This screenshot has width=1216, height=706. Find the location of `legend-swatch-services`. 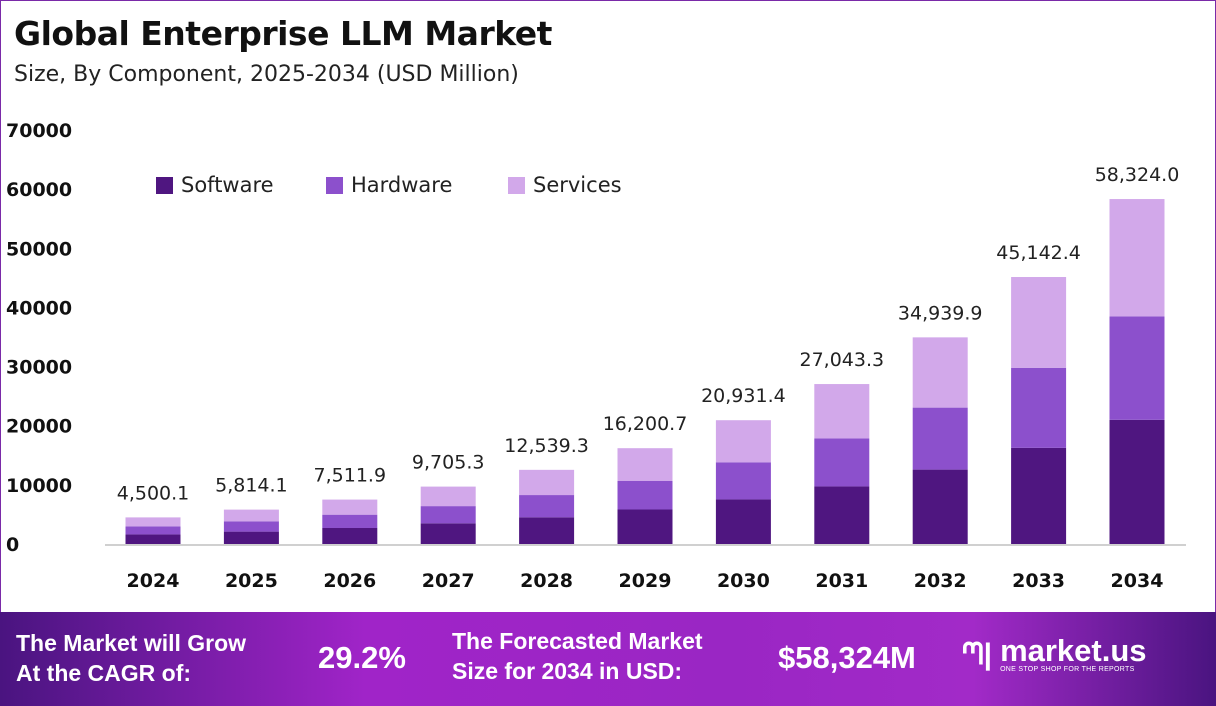

legend-swatch-services is located at coordinates (516, 185).